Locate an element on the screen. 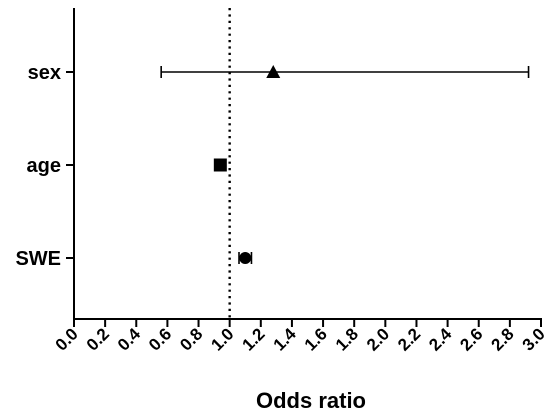 The height and width of the screenshot is (416, 550). x-tick-label: 0.8 is located at coordinates (191, 339).